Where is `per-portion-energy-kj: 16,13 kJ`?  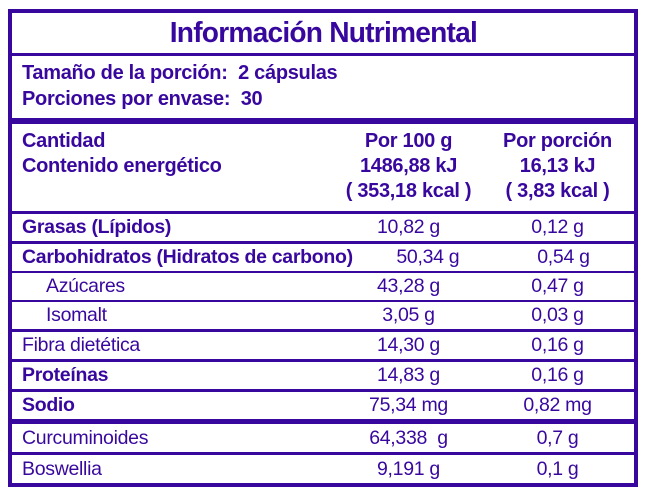
per-portion-energy-kj: 16,13 kJ is located at coordinates (557, 166).